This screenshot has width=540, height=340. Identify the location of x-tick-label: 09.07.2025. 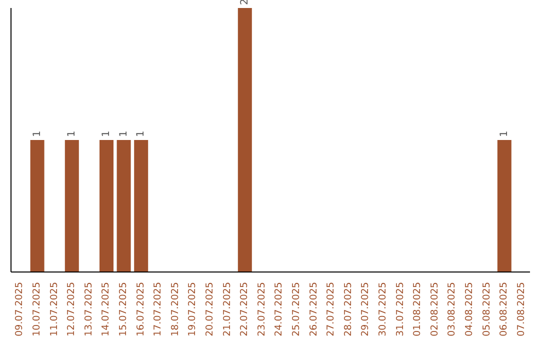
(20, 309).